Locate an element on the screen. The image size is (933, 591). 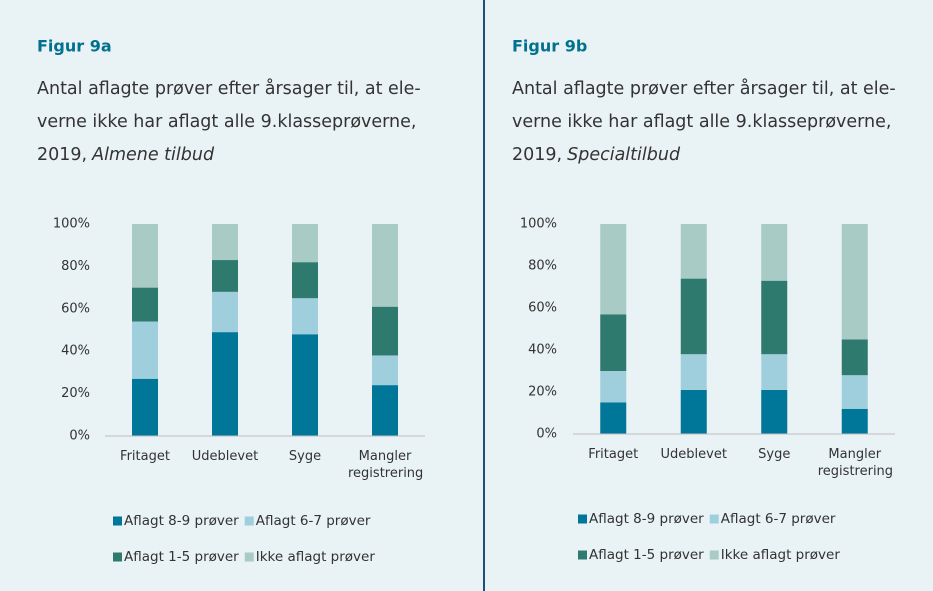
chart-title: Figur 9a is located at coordinates (74, 46).